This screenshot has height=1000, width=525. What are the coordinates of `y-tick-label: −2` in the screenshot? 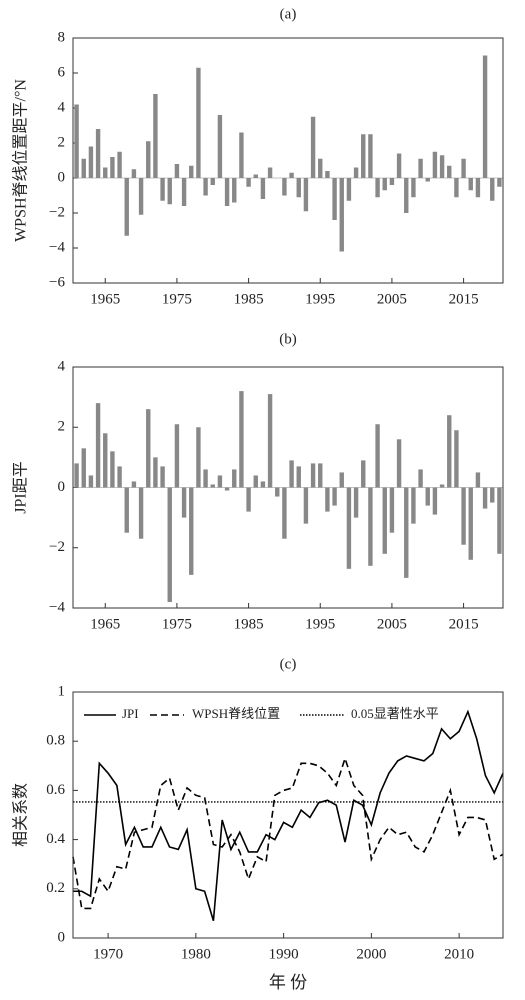 It's located at (57, 212).